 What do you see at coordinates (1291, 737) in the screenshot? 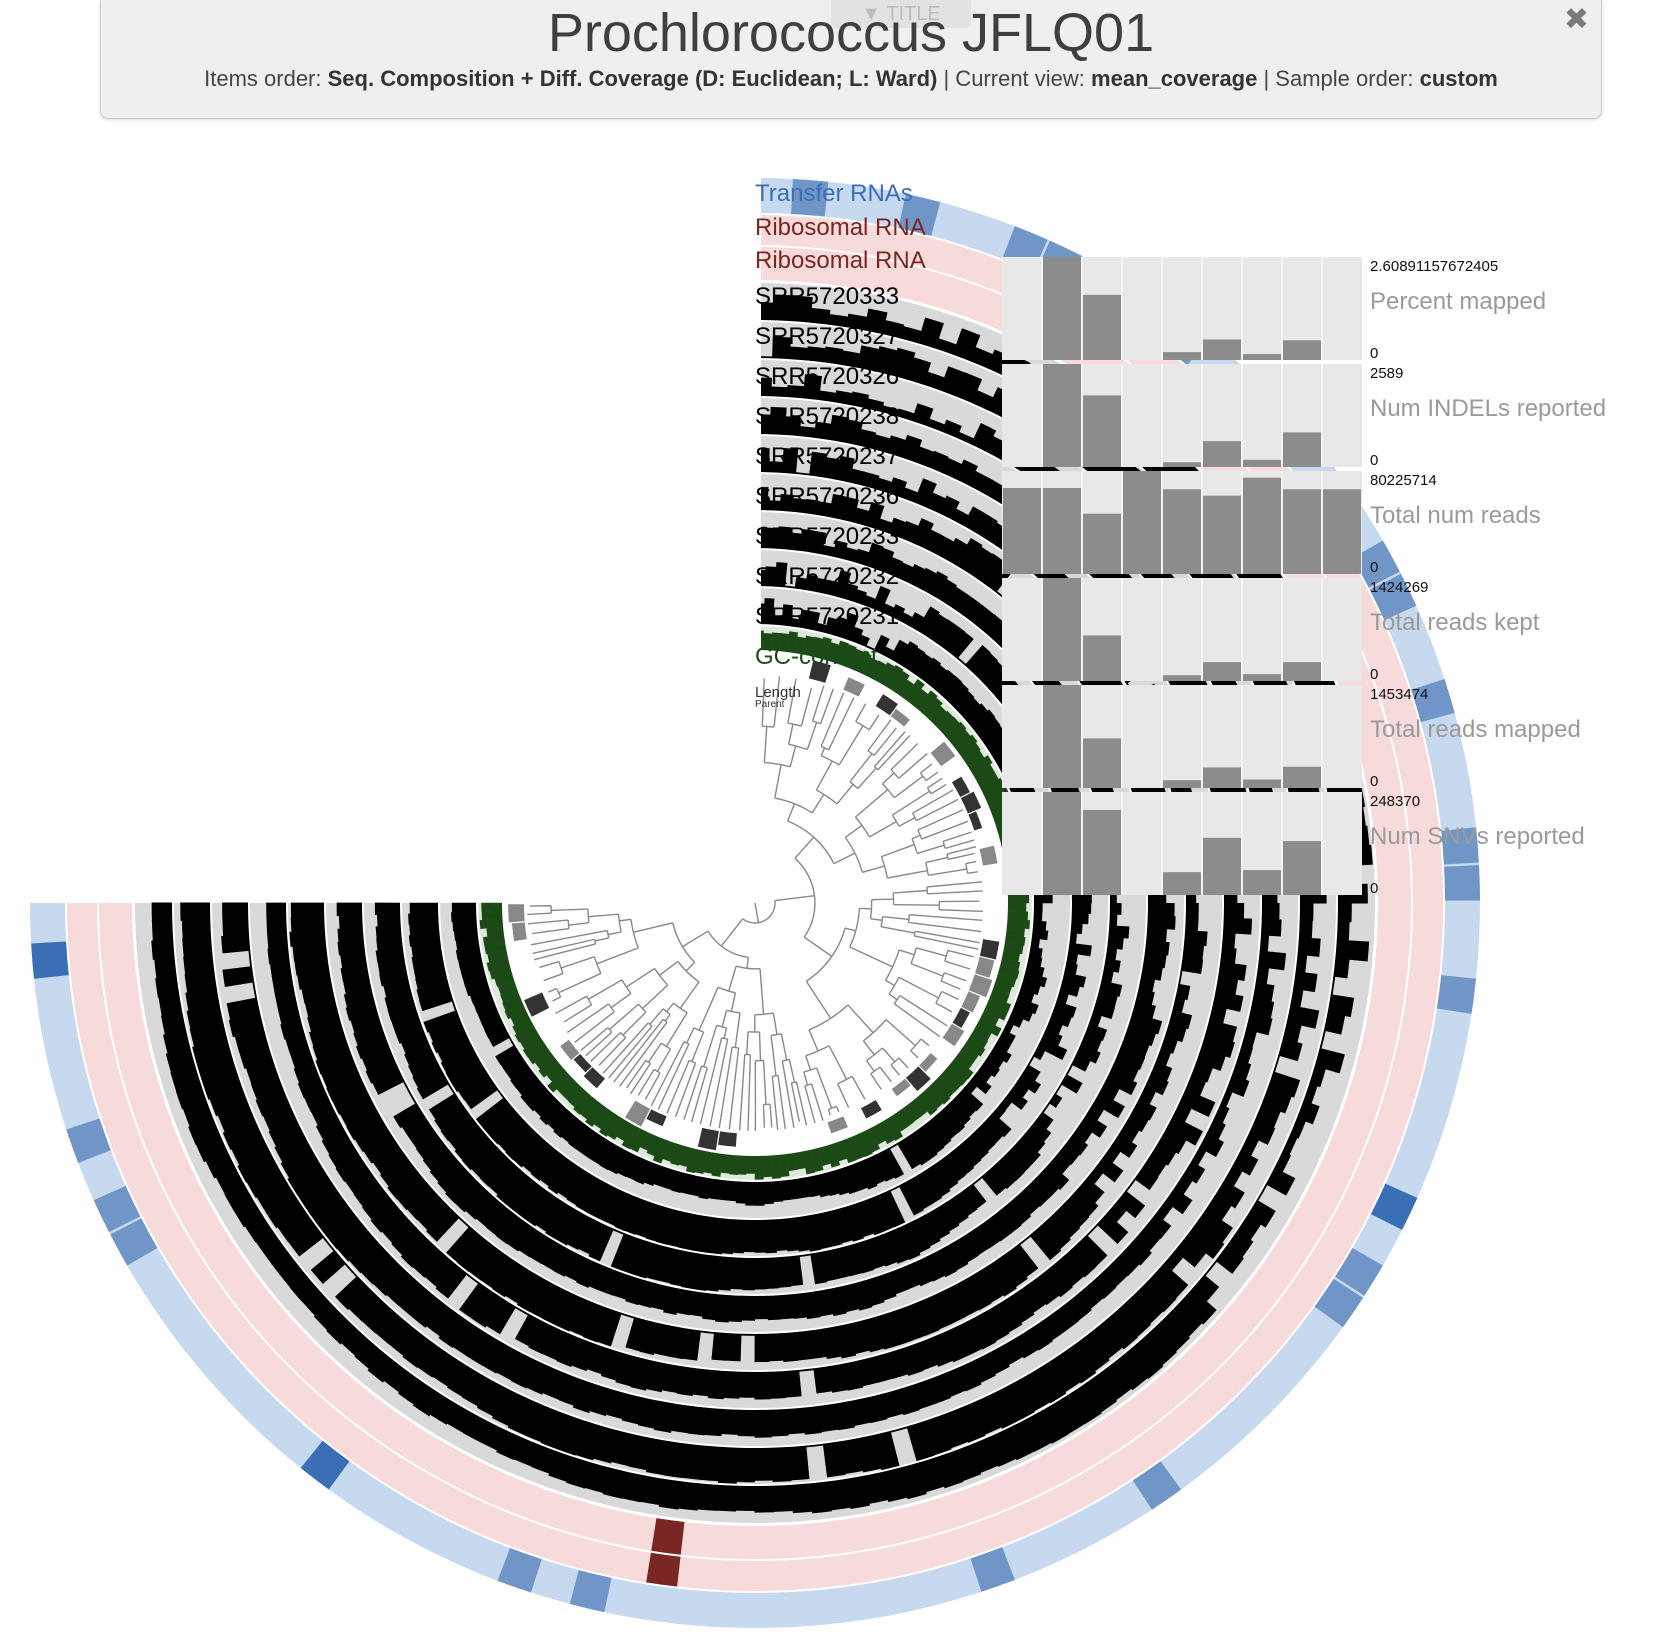
I see `bar-panel-total-reads-mapped: 1453474 Total reads mapped 0` at bounding box center [1291, 737].